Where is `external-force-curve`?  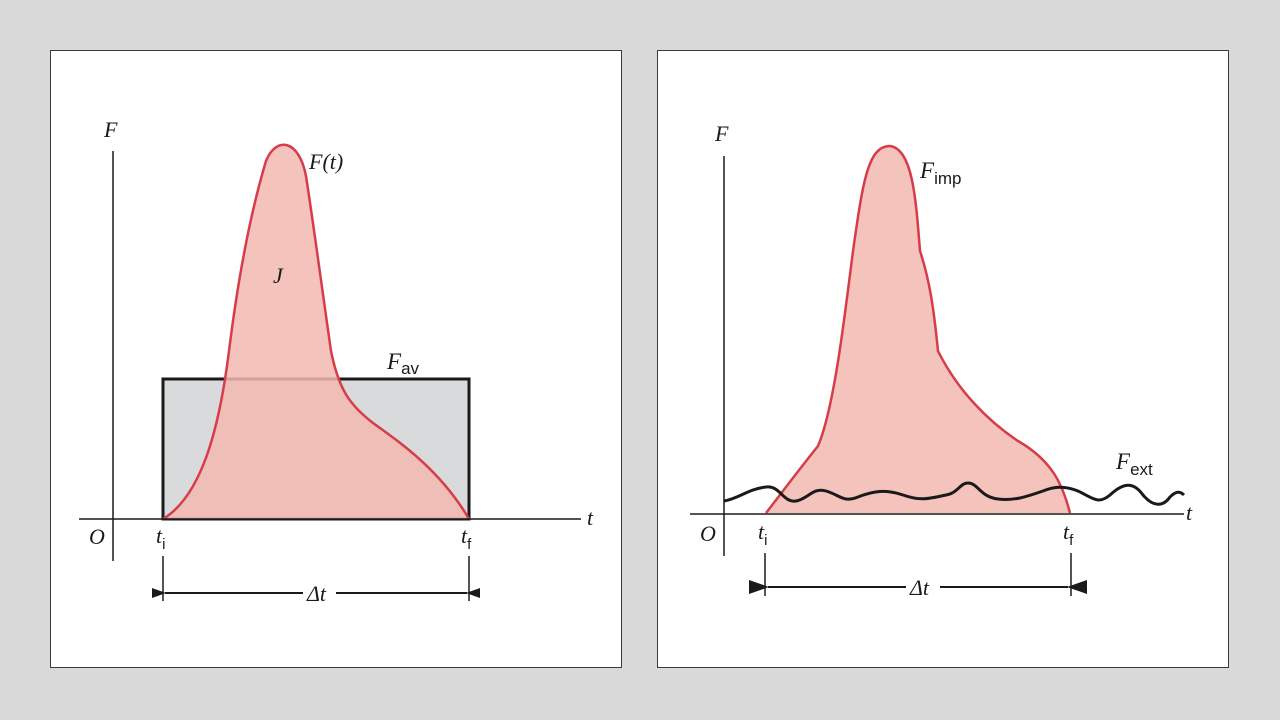
external-force-curve is located at coordinates (954, 493).